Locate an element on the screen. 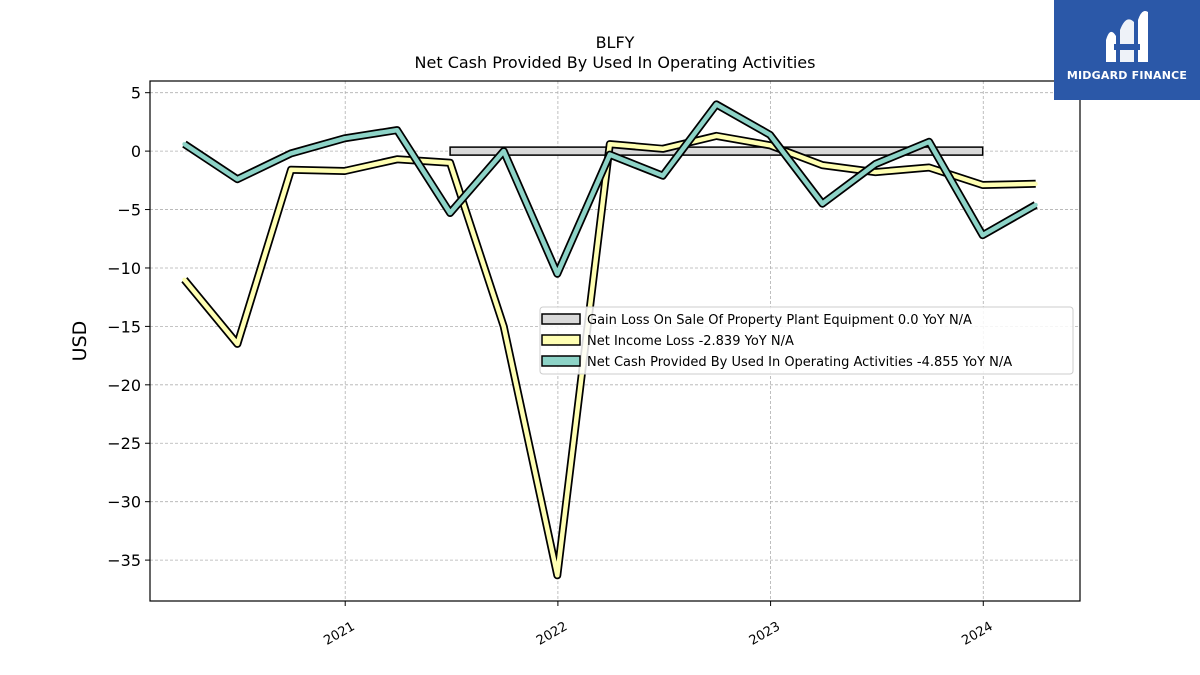  x-tick-label: 2023 is located at coordinates (765, 634).